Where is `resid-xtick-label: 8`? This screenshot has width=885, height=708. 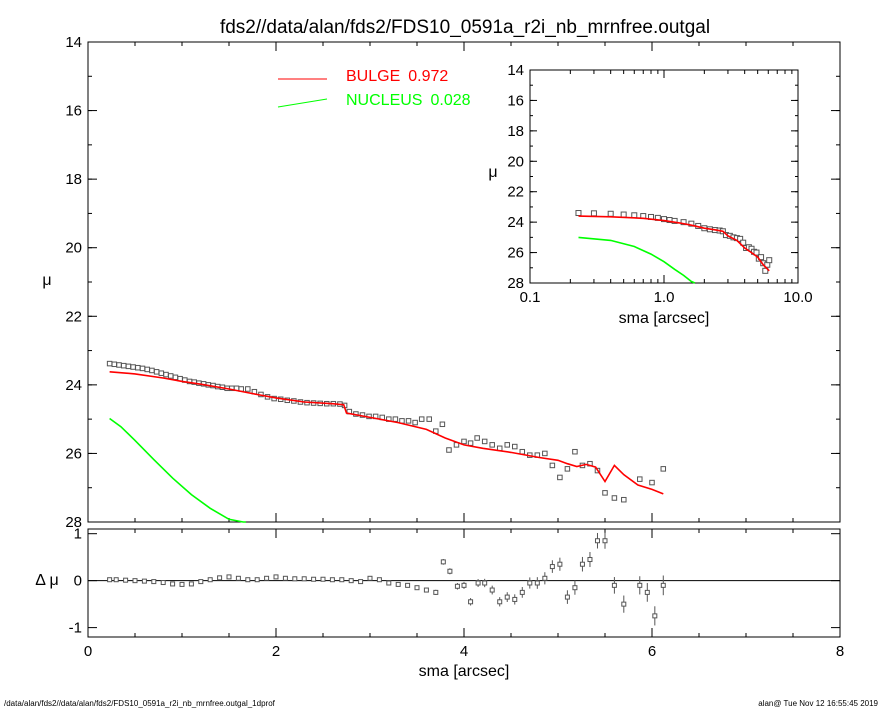 resid-xtick-label: 8 is located at coordinates (840, 651).